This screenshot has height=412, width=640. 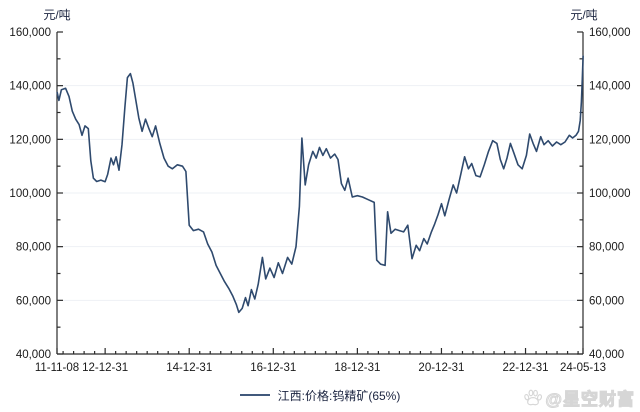 I want to click on svg-text: 24-05-13, so click(x=583, y=368).